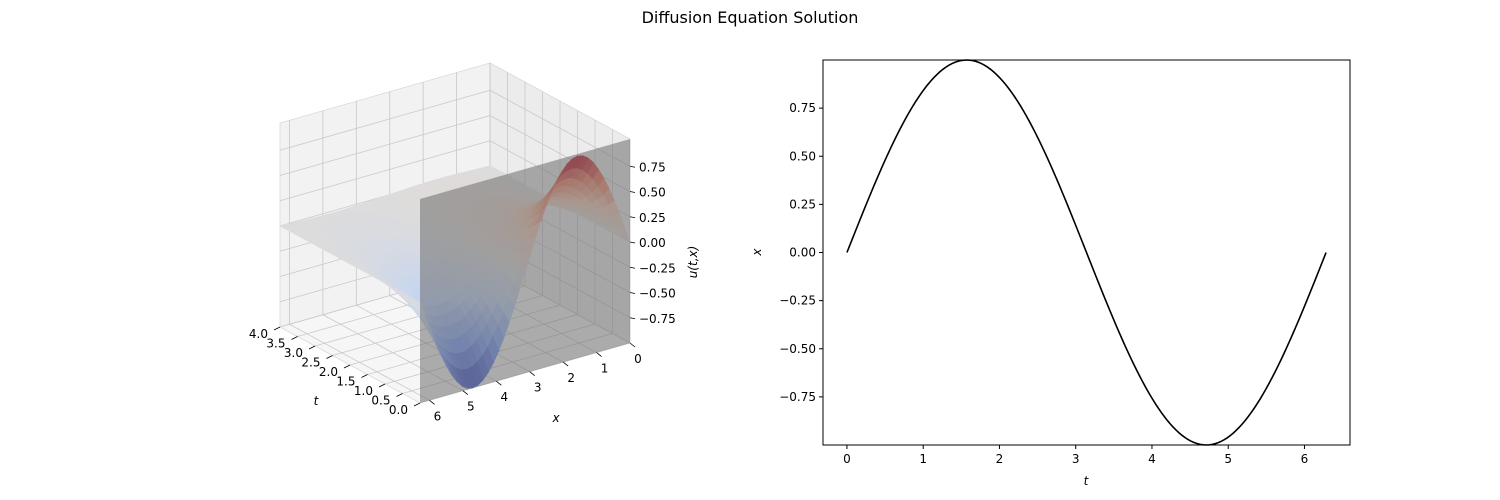 The image size is (1500, 500). Describe the element at coordinates (380, 401) in the screenshot. I see `t-tick-label: 0.5` at that location.